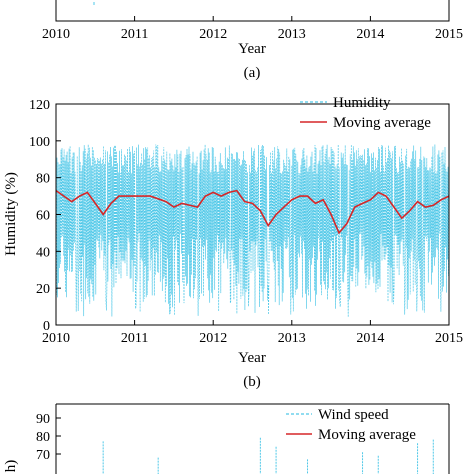  Describe the element at coordinates (252, 73) in the screenshot. I see `panel-a-caption: (a)` at that location.